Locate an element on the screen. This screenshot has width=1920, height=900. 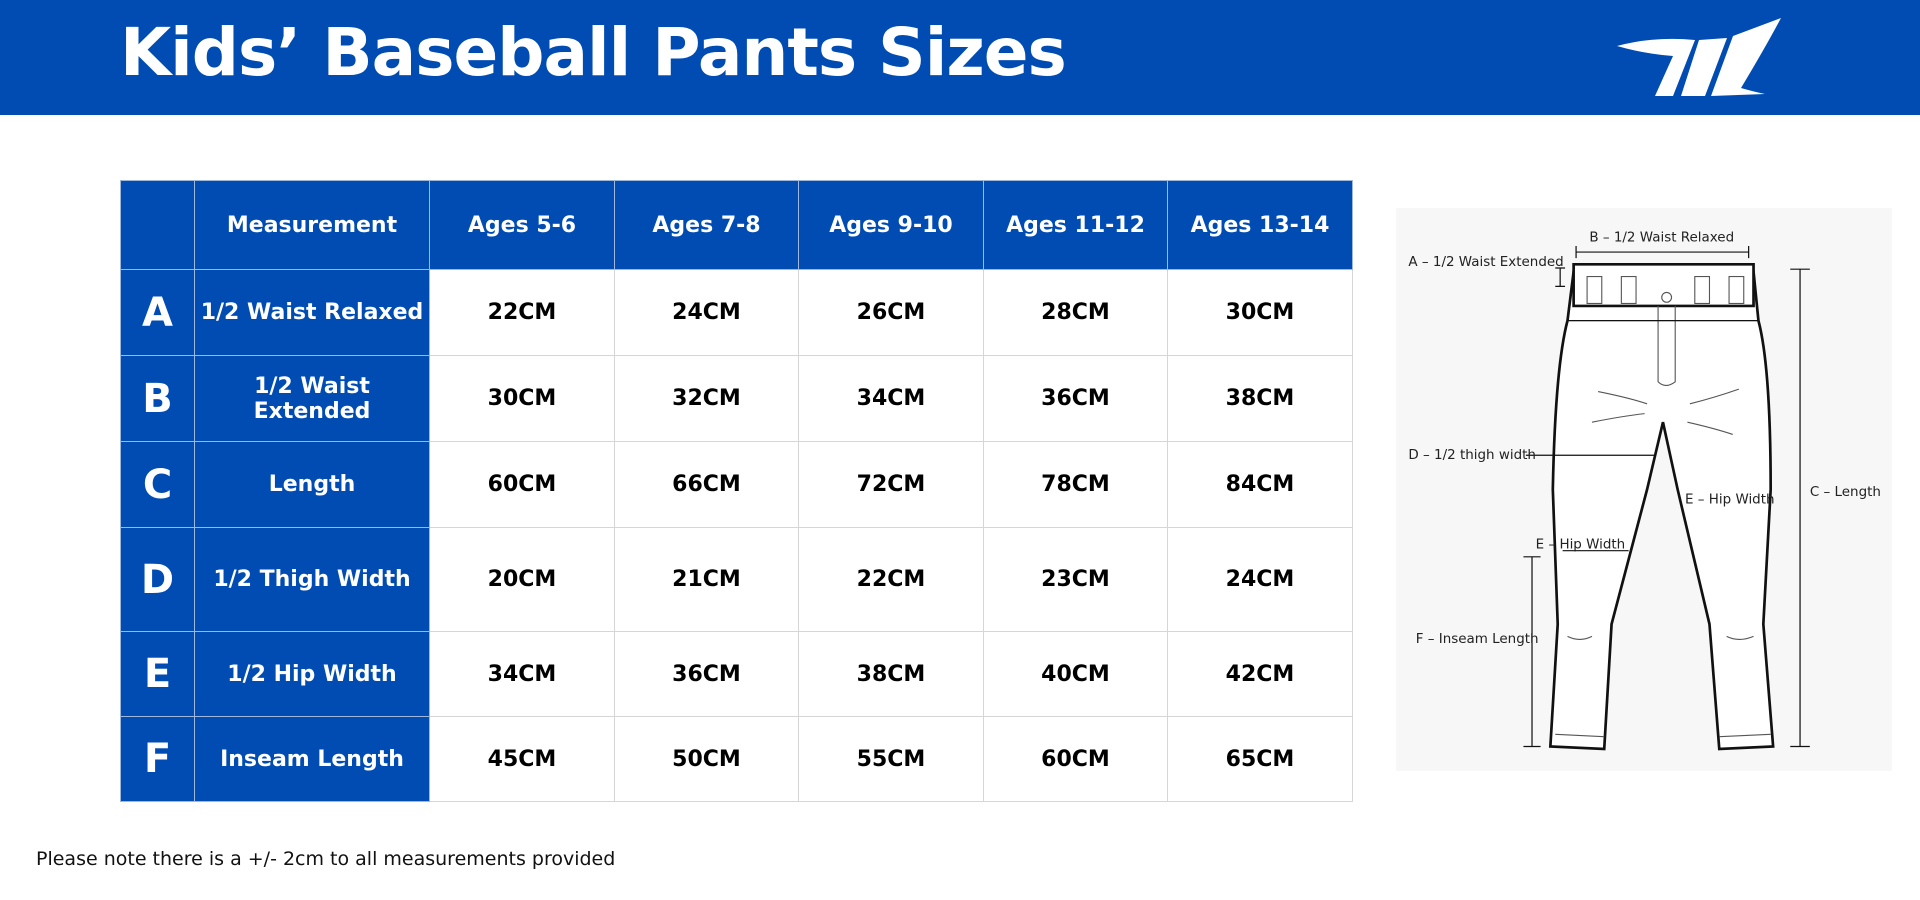
row-letter: B is located at coordinates (157, 398).